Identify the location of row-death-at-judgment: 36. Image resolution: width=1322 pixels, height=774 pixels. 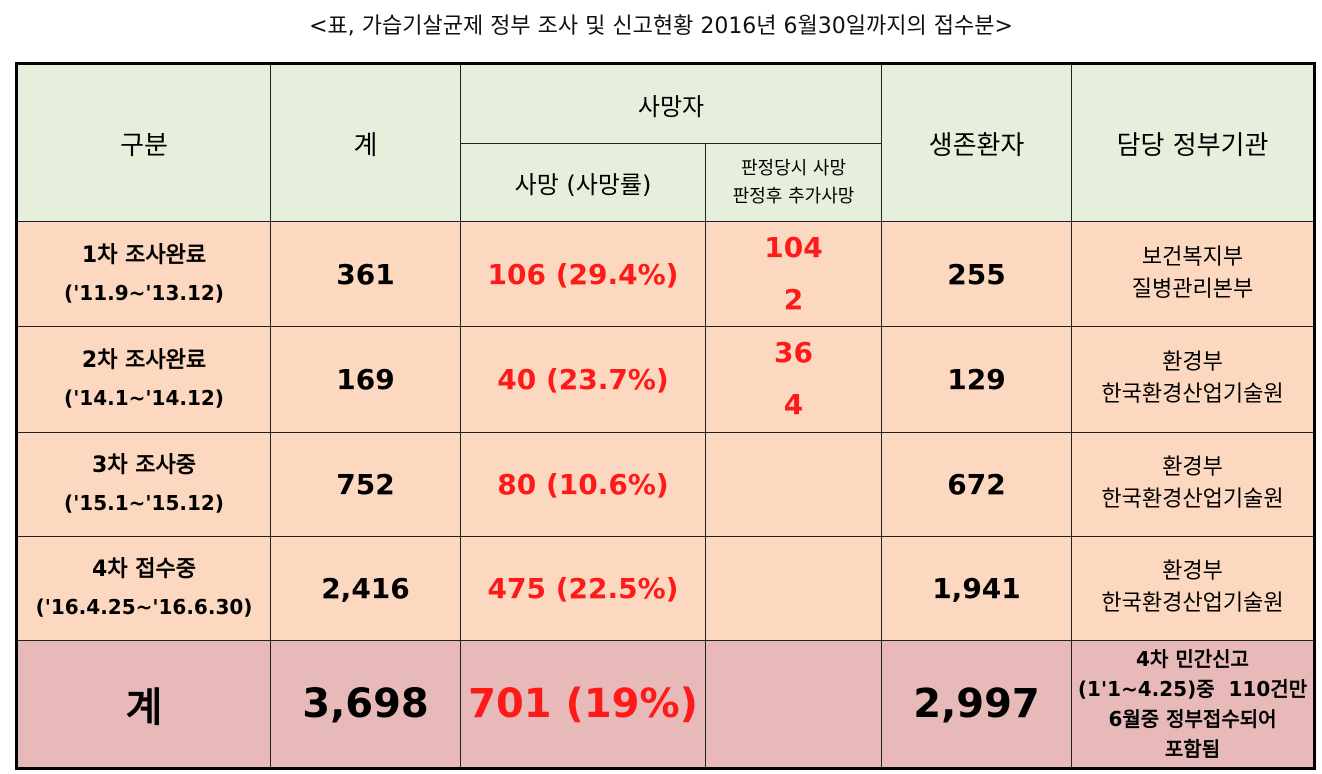
(793, 353).